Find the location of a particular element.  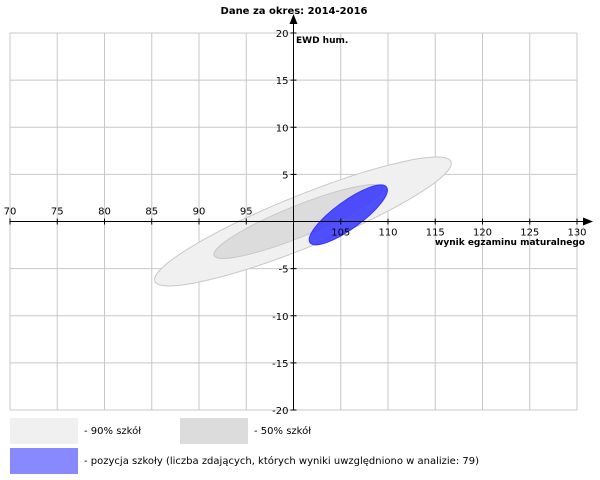

y-tick-label: -20 is located at coordinates (280, 411).